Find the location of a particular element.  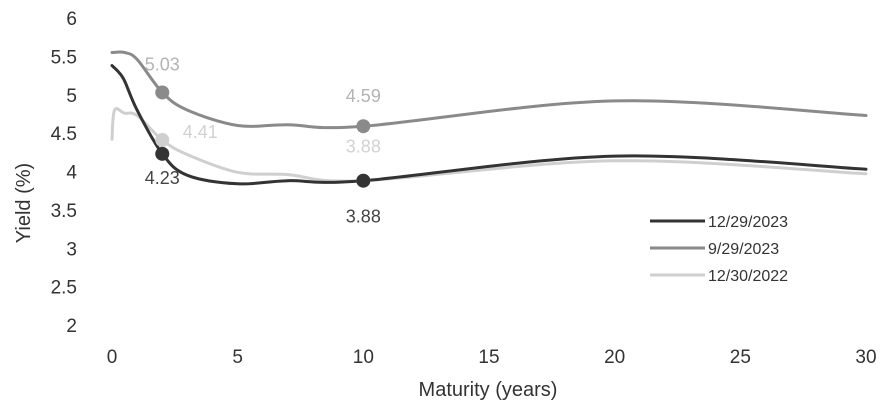

y-tick-label: 4 is located at coordinates (71, 173).